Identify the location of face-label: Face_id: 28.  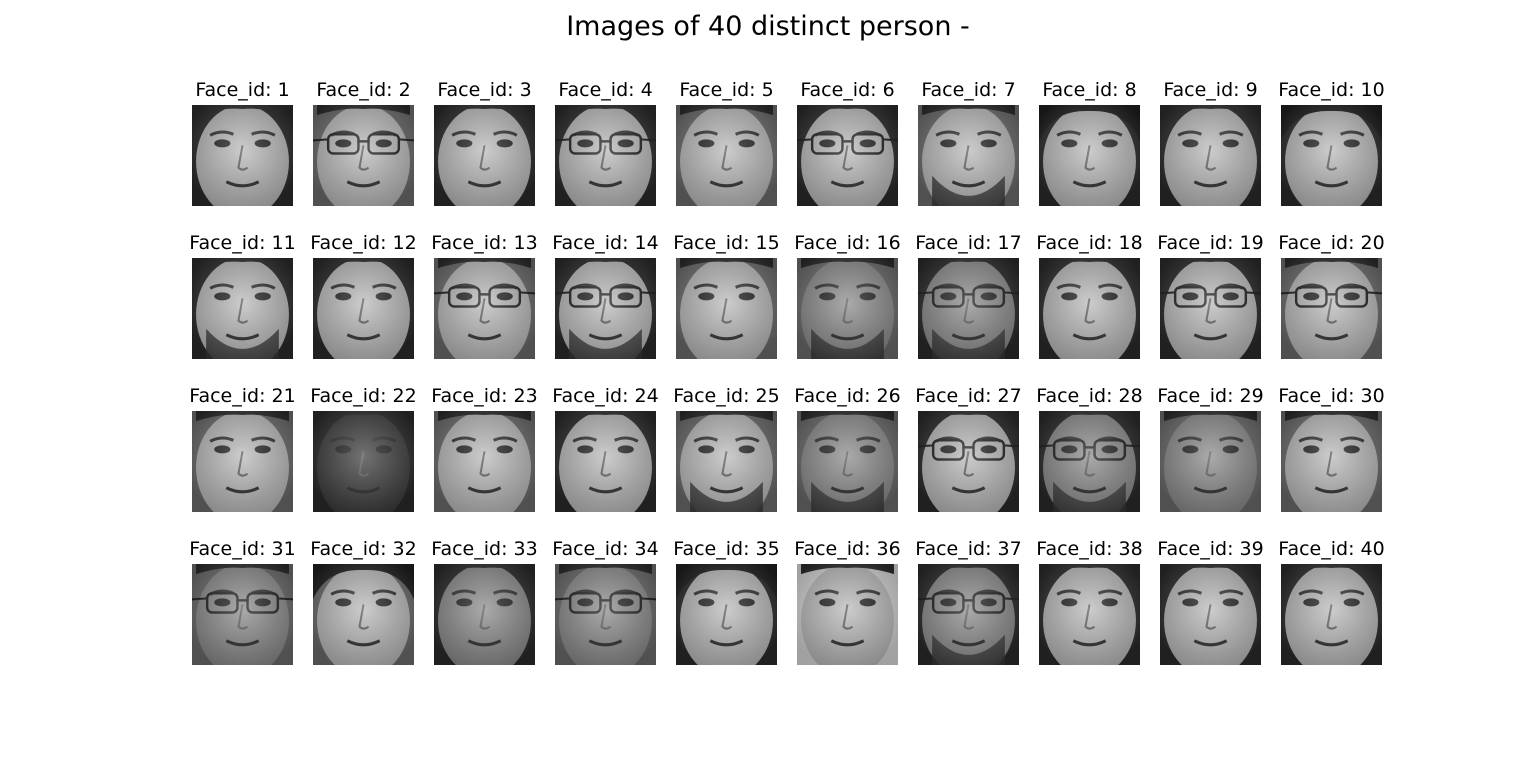
(1089, 396).